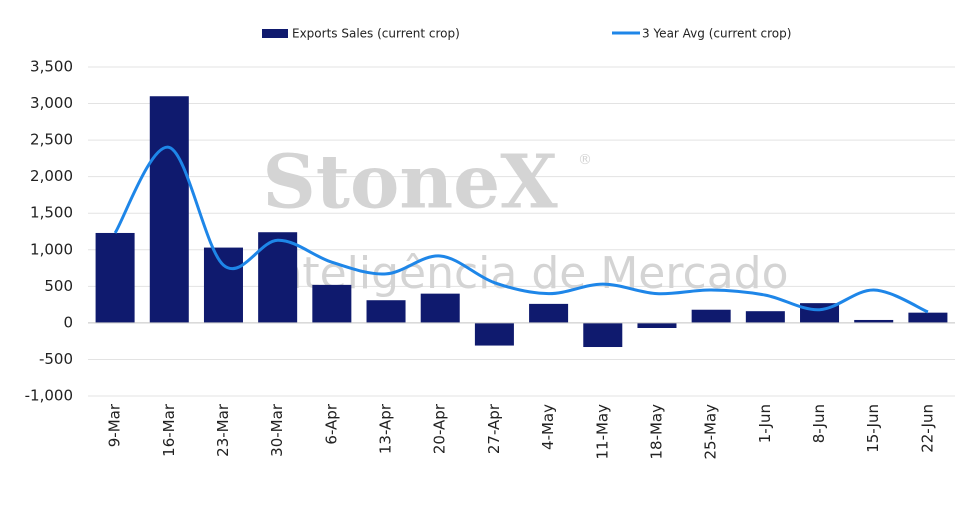 Image resolution: width=974 pixels, height=506 pixels. I want to click on y-tick-label: 1,500, so click(51, 213).